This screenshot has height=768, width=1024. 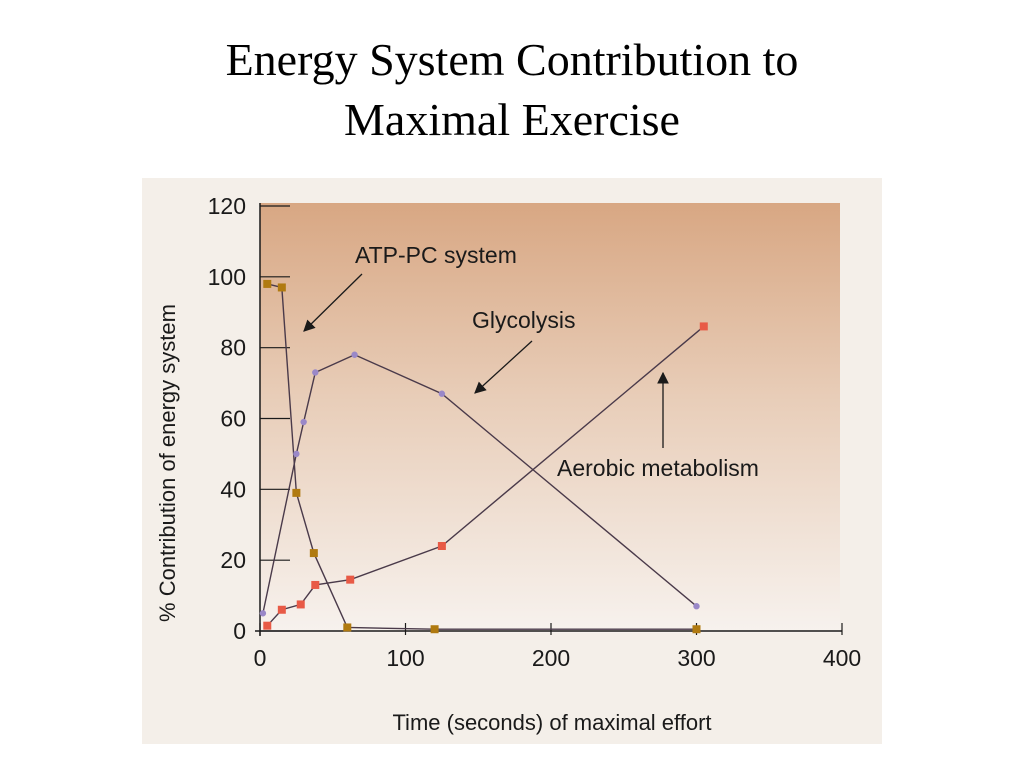 What do you see at coordinates (405, 658) in the screenshot?
I see `x-tick-label: 100` at bounding box center [405, 658].